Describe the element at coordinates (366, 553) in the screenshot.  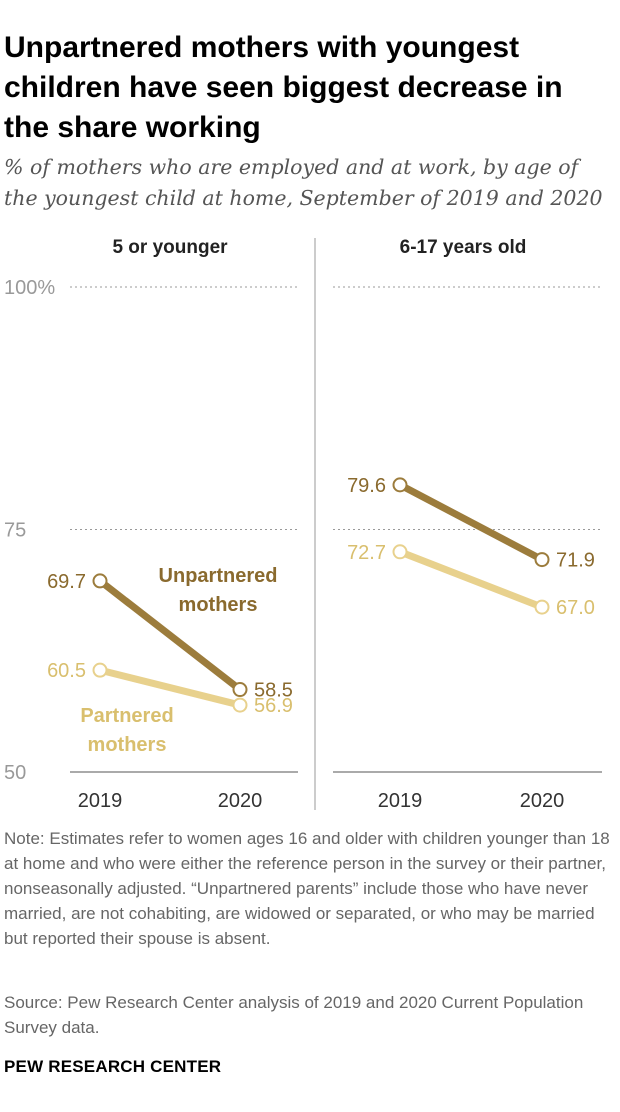
I see `data-label-partnered: 72.7` at that location.